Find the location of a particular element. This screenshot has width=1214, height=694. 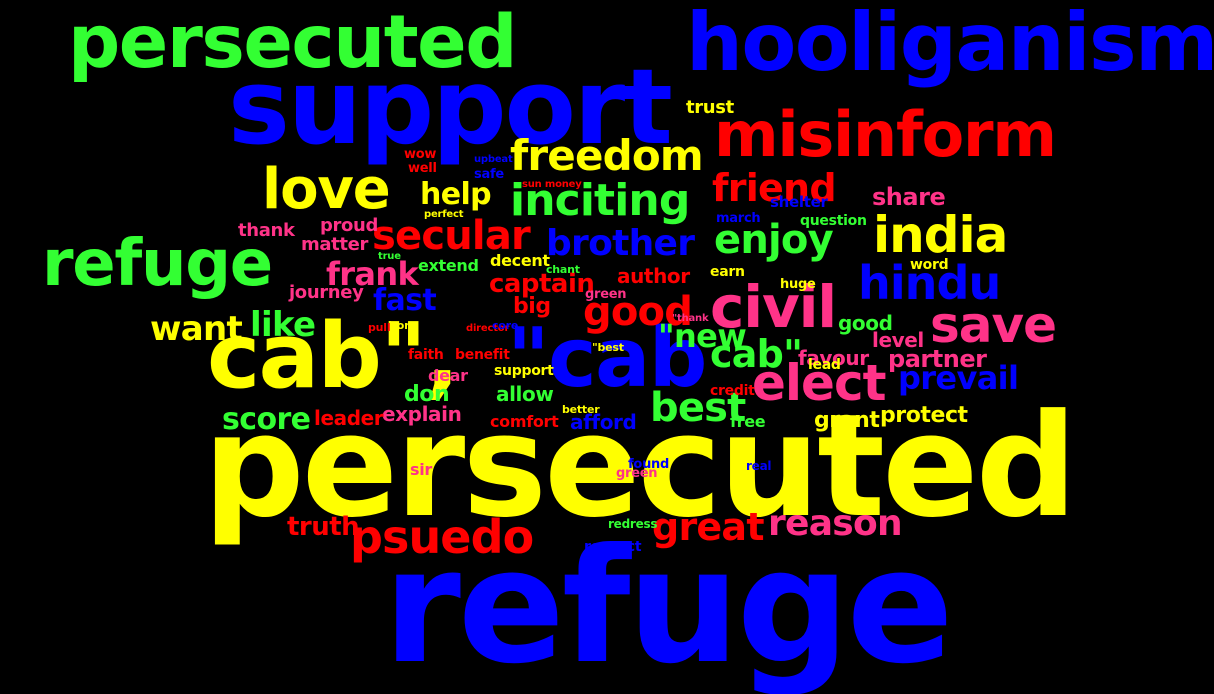

word-faith: faith is located at coordinates (426, 355).